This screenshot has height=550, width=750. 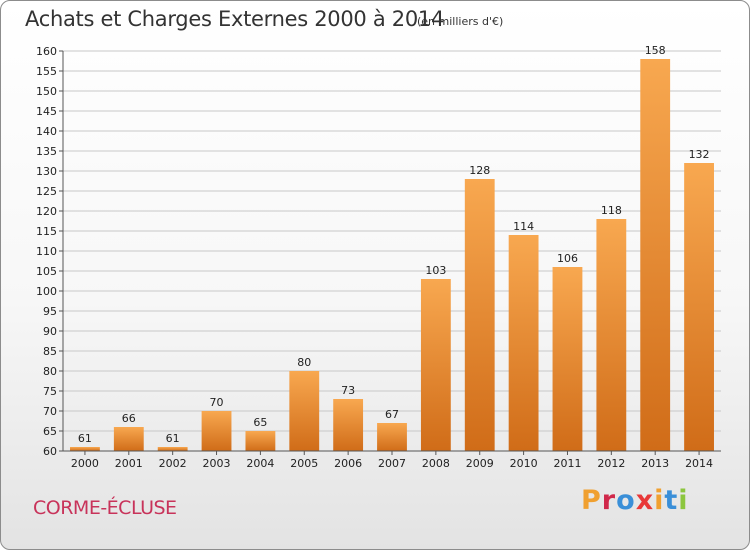 I want to click on y-tick-label: 65, so click(x=50, y=431).